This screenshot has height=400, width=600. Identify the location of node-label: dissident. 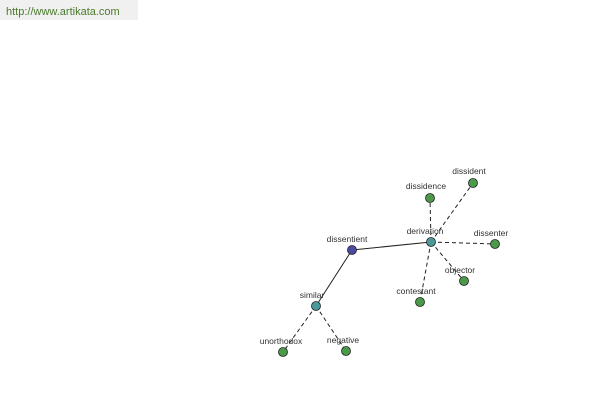
(469, 171).